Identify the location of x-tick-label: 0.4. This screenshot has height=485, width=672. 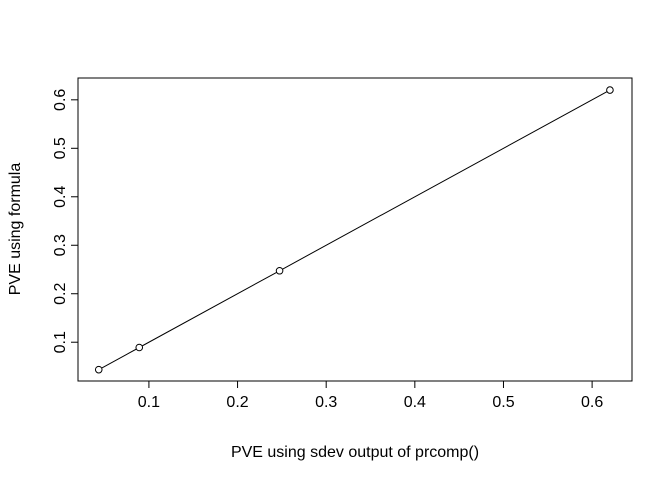
(415, 402).